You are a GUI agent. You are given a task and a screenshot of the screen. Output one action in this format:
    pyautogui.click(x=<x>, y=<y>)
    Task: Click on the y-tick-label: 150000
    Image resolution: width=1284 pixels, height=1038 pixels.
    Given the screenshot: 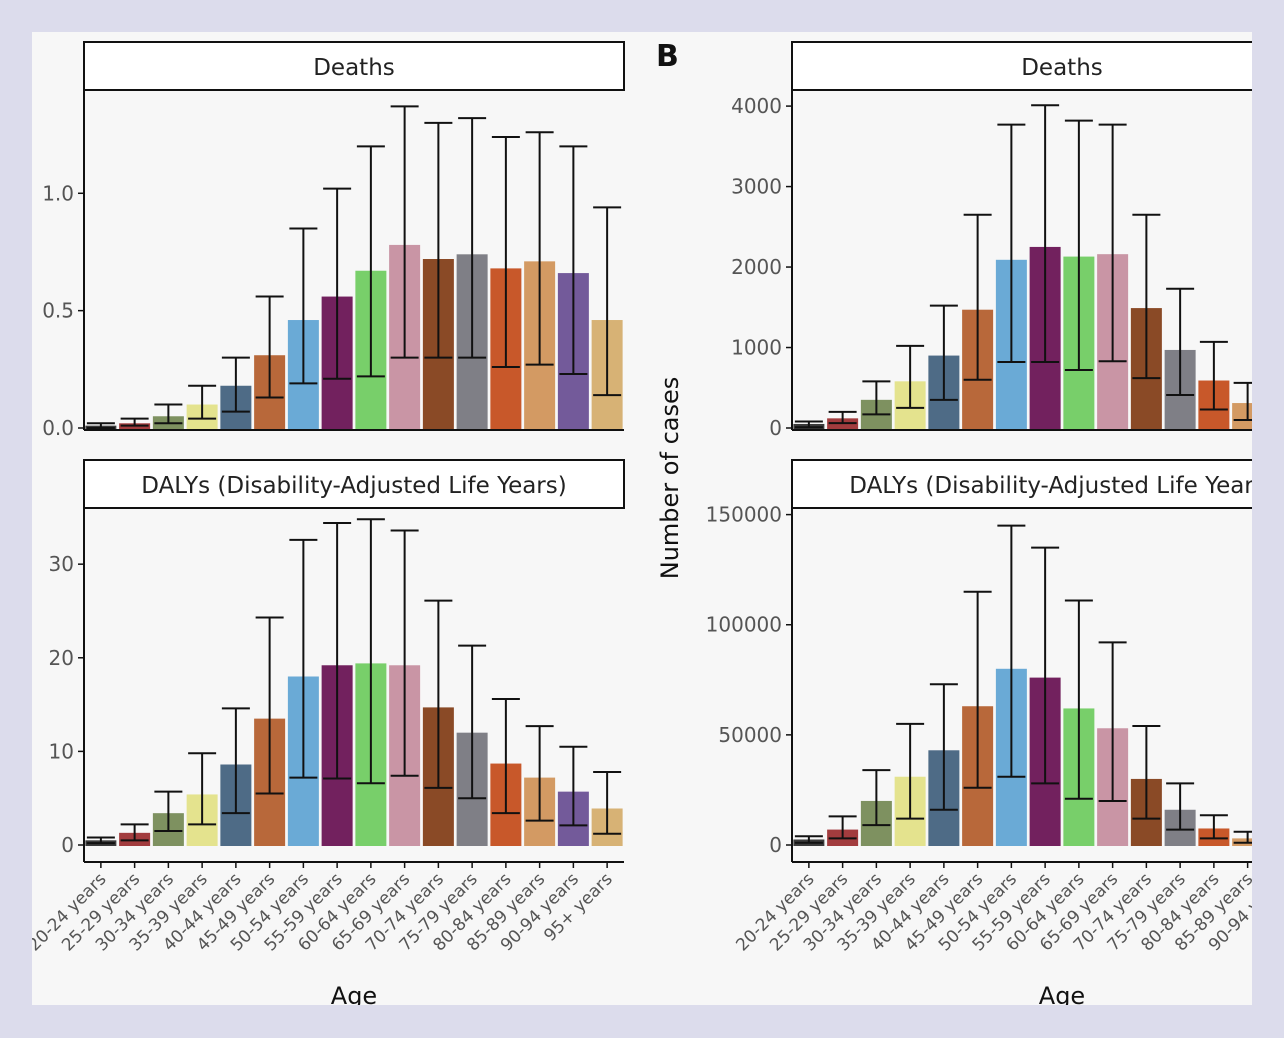 What is the action you would take?
    pyautogui.click(x=744, y=515)
    